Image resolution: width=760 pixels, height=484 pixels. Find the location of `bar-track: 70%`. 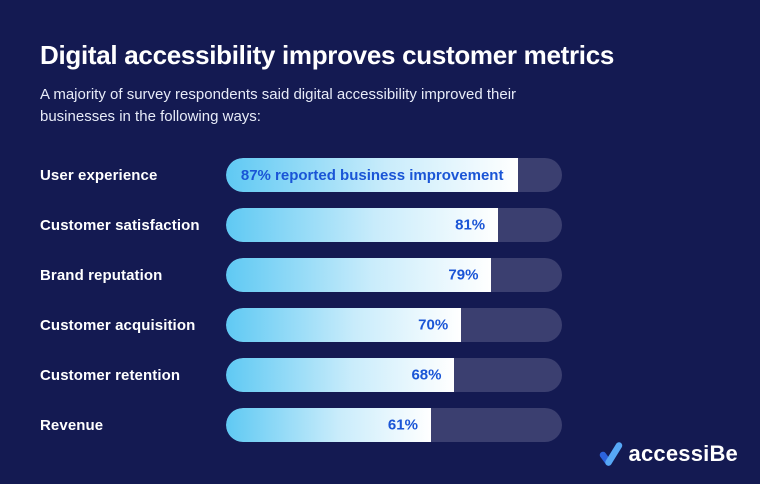

bar-track: 70% is located at coordinates (394, 325).